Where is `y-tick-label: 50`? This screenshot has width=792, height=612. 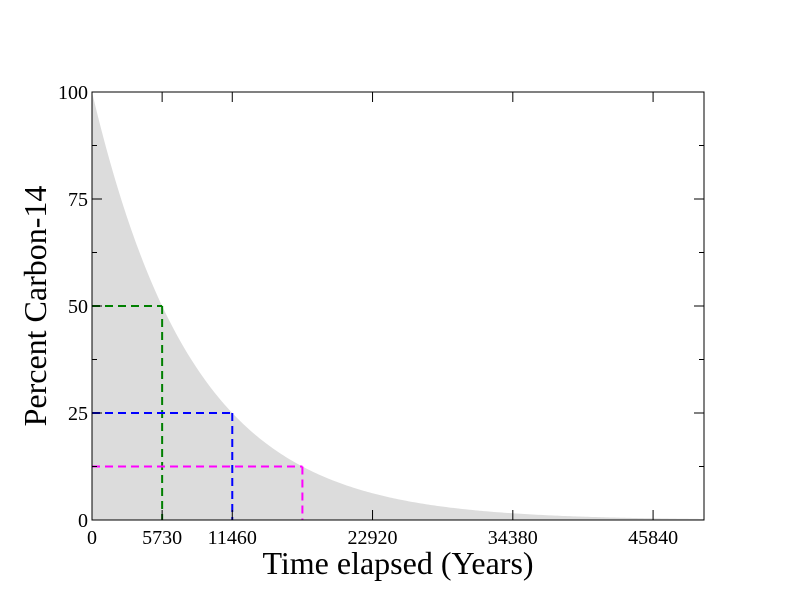
y-tick-label: 50 is located at coordinates (78, 307).